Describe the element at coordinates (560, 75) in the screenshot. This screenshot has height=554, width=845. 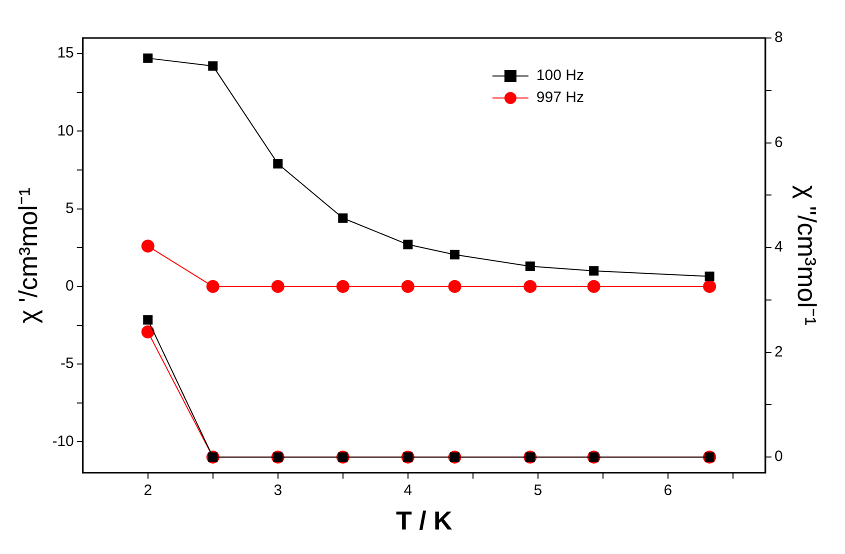
I see `legend-label: 100 Hz` at that location.